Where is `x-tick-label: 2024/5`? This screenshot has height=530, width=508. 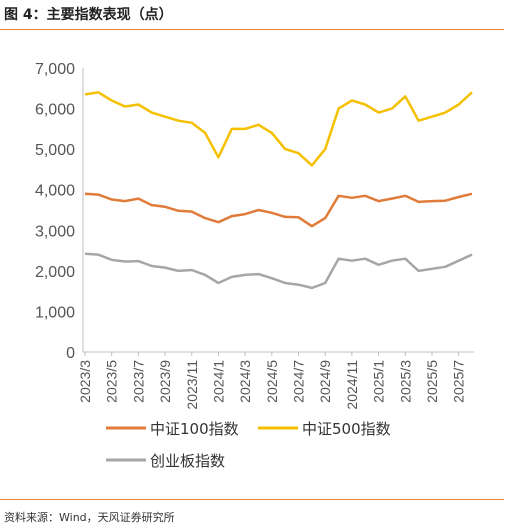 x-tick-label: 2024/5 is located at coordinates (272, 381).